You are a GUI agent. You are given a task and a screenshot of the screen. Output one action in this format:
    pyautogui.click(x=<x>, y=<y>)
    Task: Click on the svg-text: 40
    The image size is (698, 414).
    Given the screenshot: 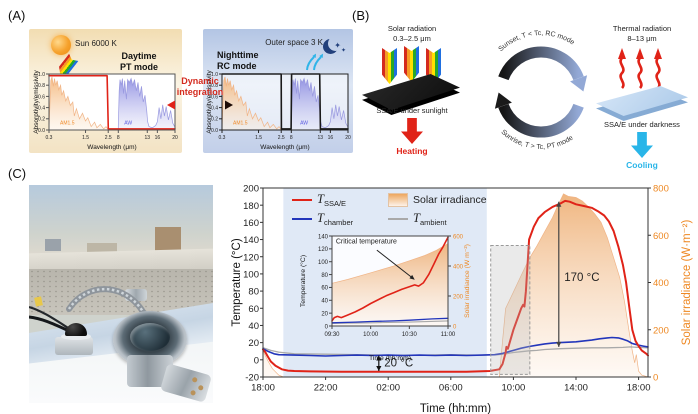 What is the action you would take?
    pyautogui.click(x=324, y=302)
    